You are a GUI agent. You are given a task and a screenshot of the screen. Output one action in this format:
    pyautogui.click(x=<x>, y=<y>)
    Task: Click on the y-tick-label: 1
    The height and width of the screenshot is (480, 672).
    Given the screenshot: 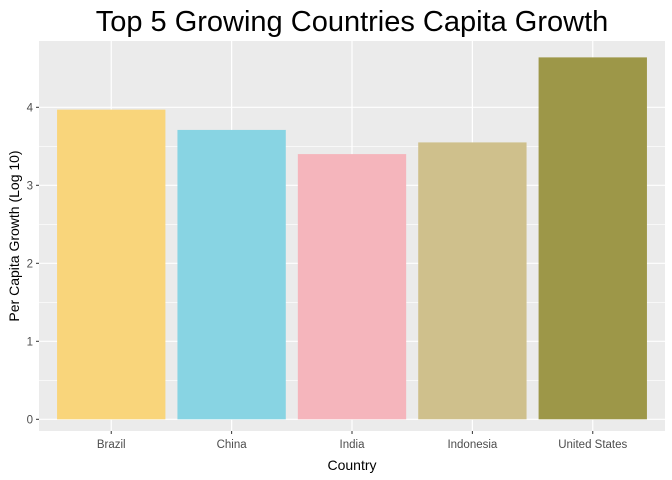 What is the action you would take?
    pyautogui.click(x=30, y=342)
    